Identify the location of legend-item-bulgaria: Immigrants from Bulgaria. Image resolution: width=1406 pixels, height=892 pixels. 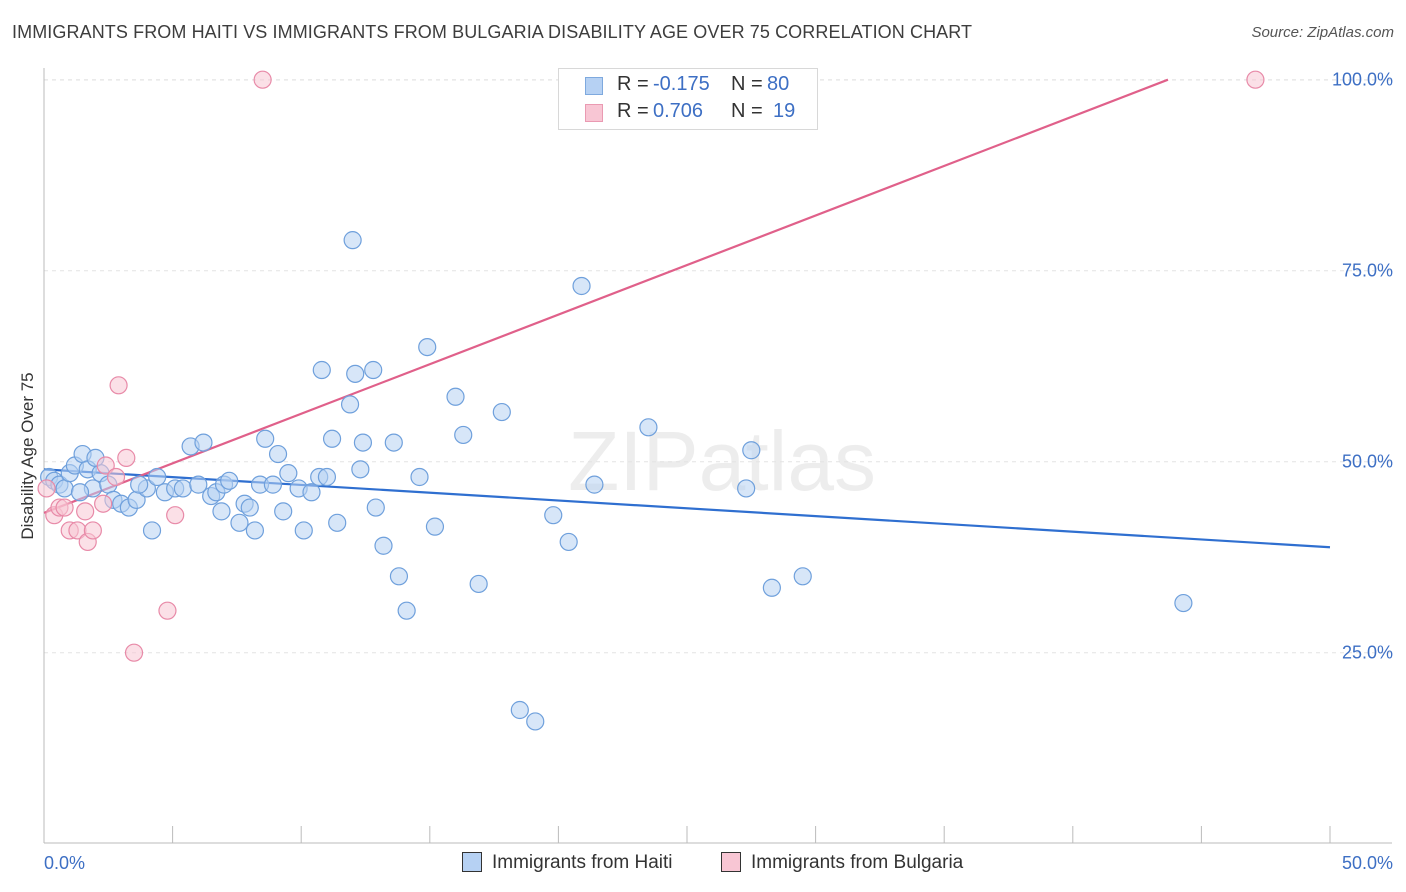
(842, 863).